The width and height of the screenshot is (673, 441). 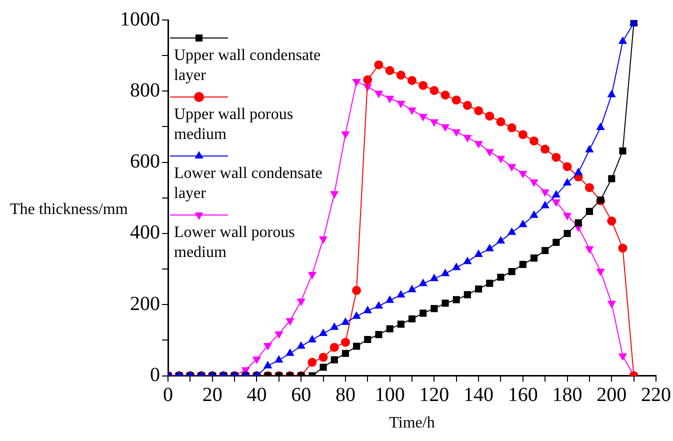 I want to click on x-tick-label: 220, so click(x=656, y=395).